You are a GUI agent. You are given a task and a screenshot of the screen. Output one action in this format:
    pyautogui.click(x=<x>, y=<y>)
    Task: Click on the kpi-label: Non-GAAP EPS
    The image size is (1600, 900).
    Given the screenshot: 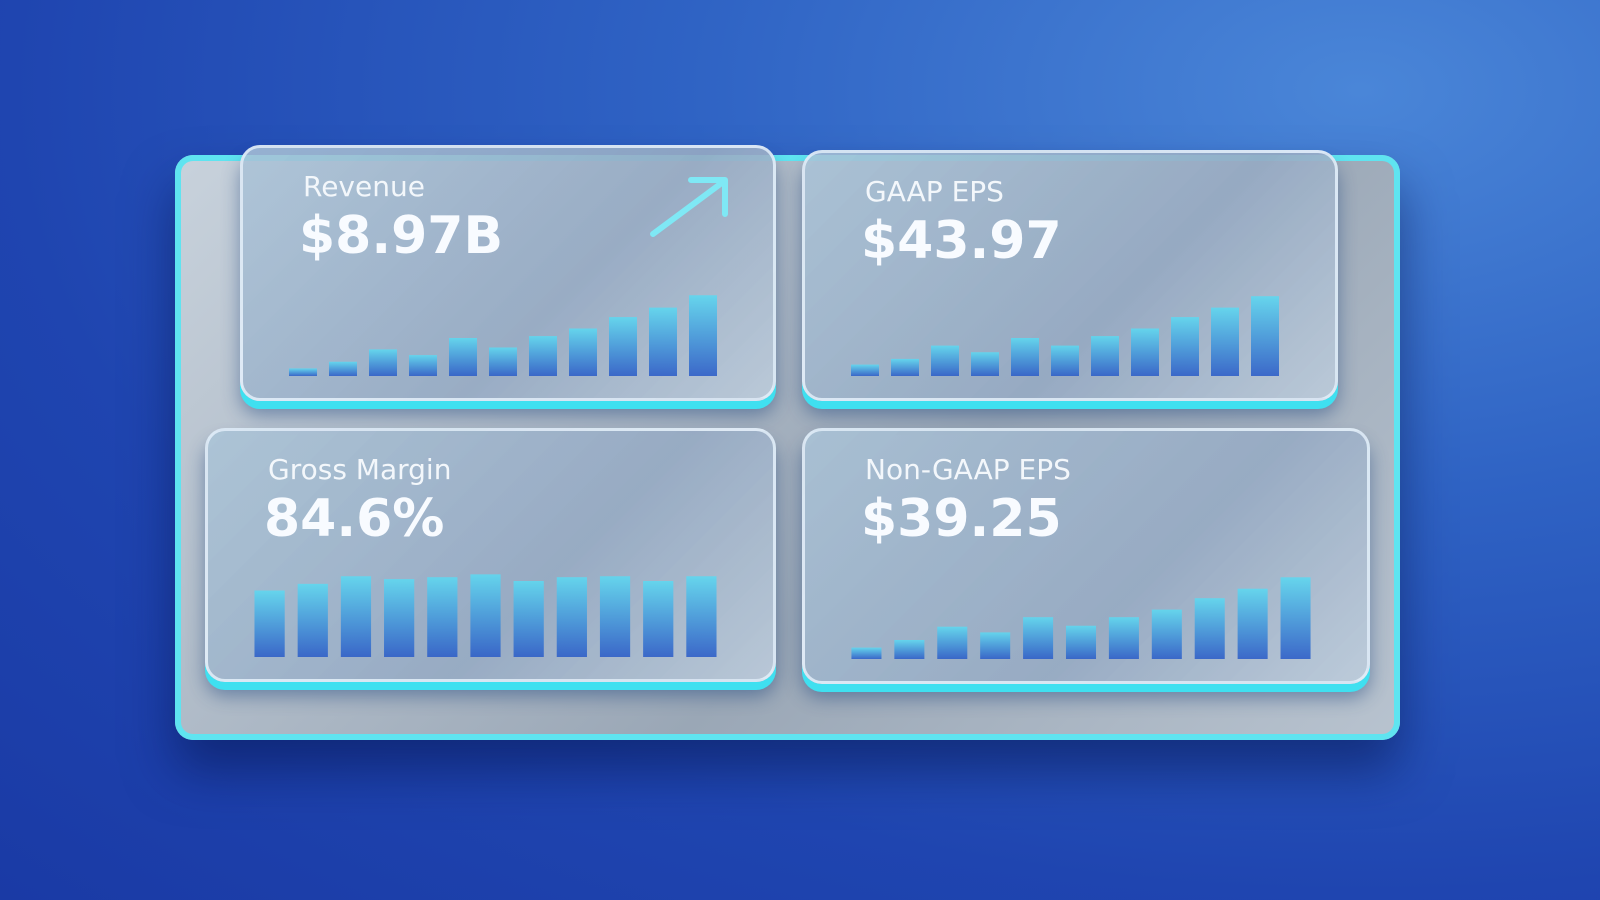 What is the action you would take?
    pyautogui.click(x=968, y=469)
    